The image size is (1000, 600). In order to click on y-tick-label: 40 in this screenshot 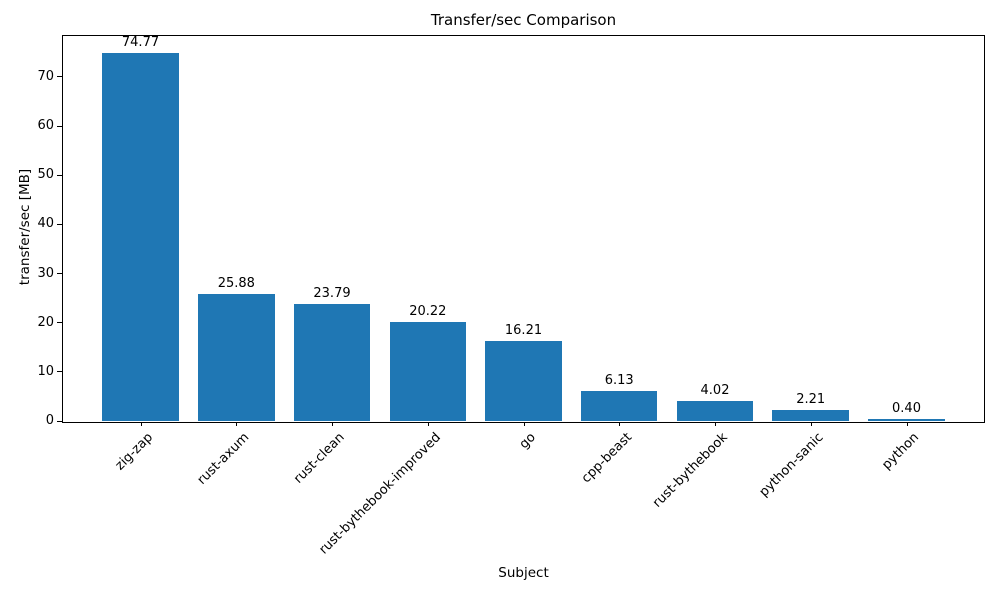, I will do `click(45, 224)`.